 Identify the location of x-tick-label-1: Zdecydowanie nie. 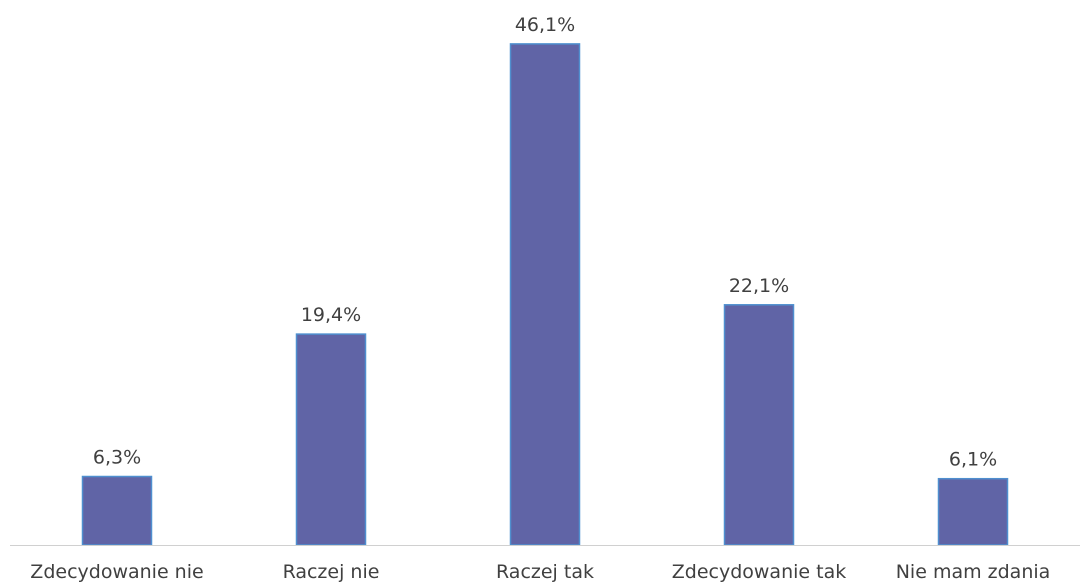
(116, 572).